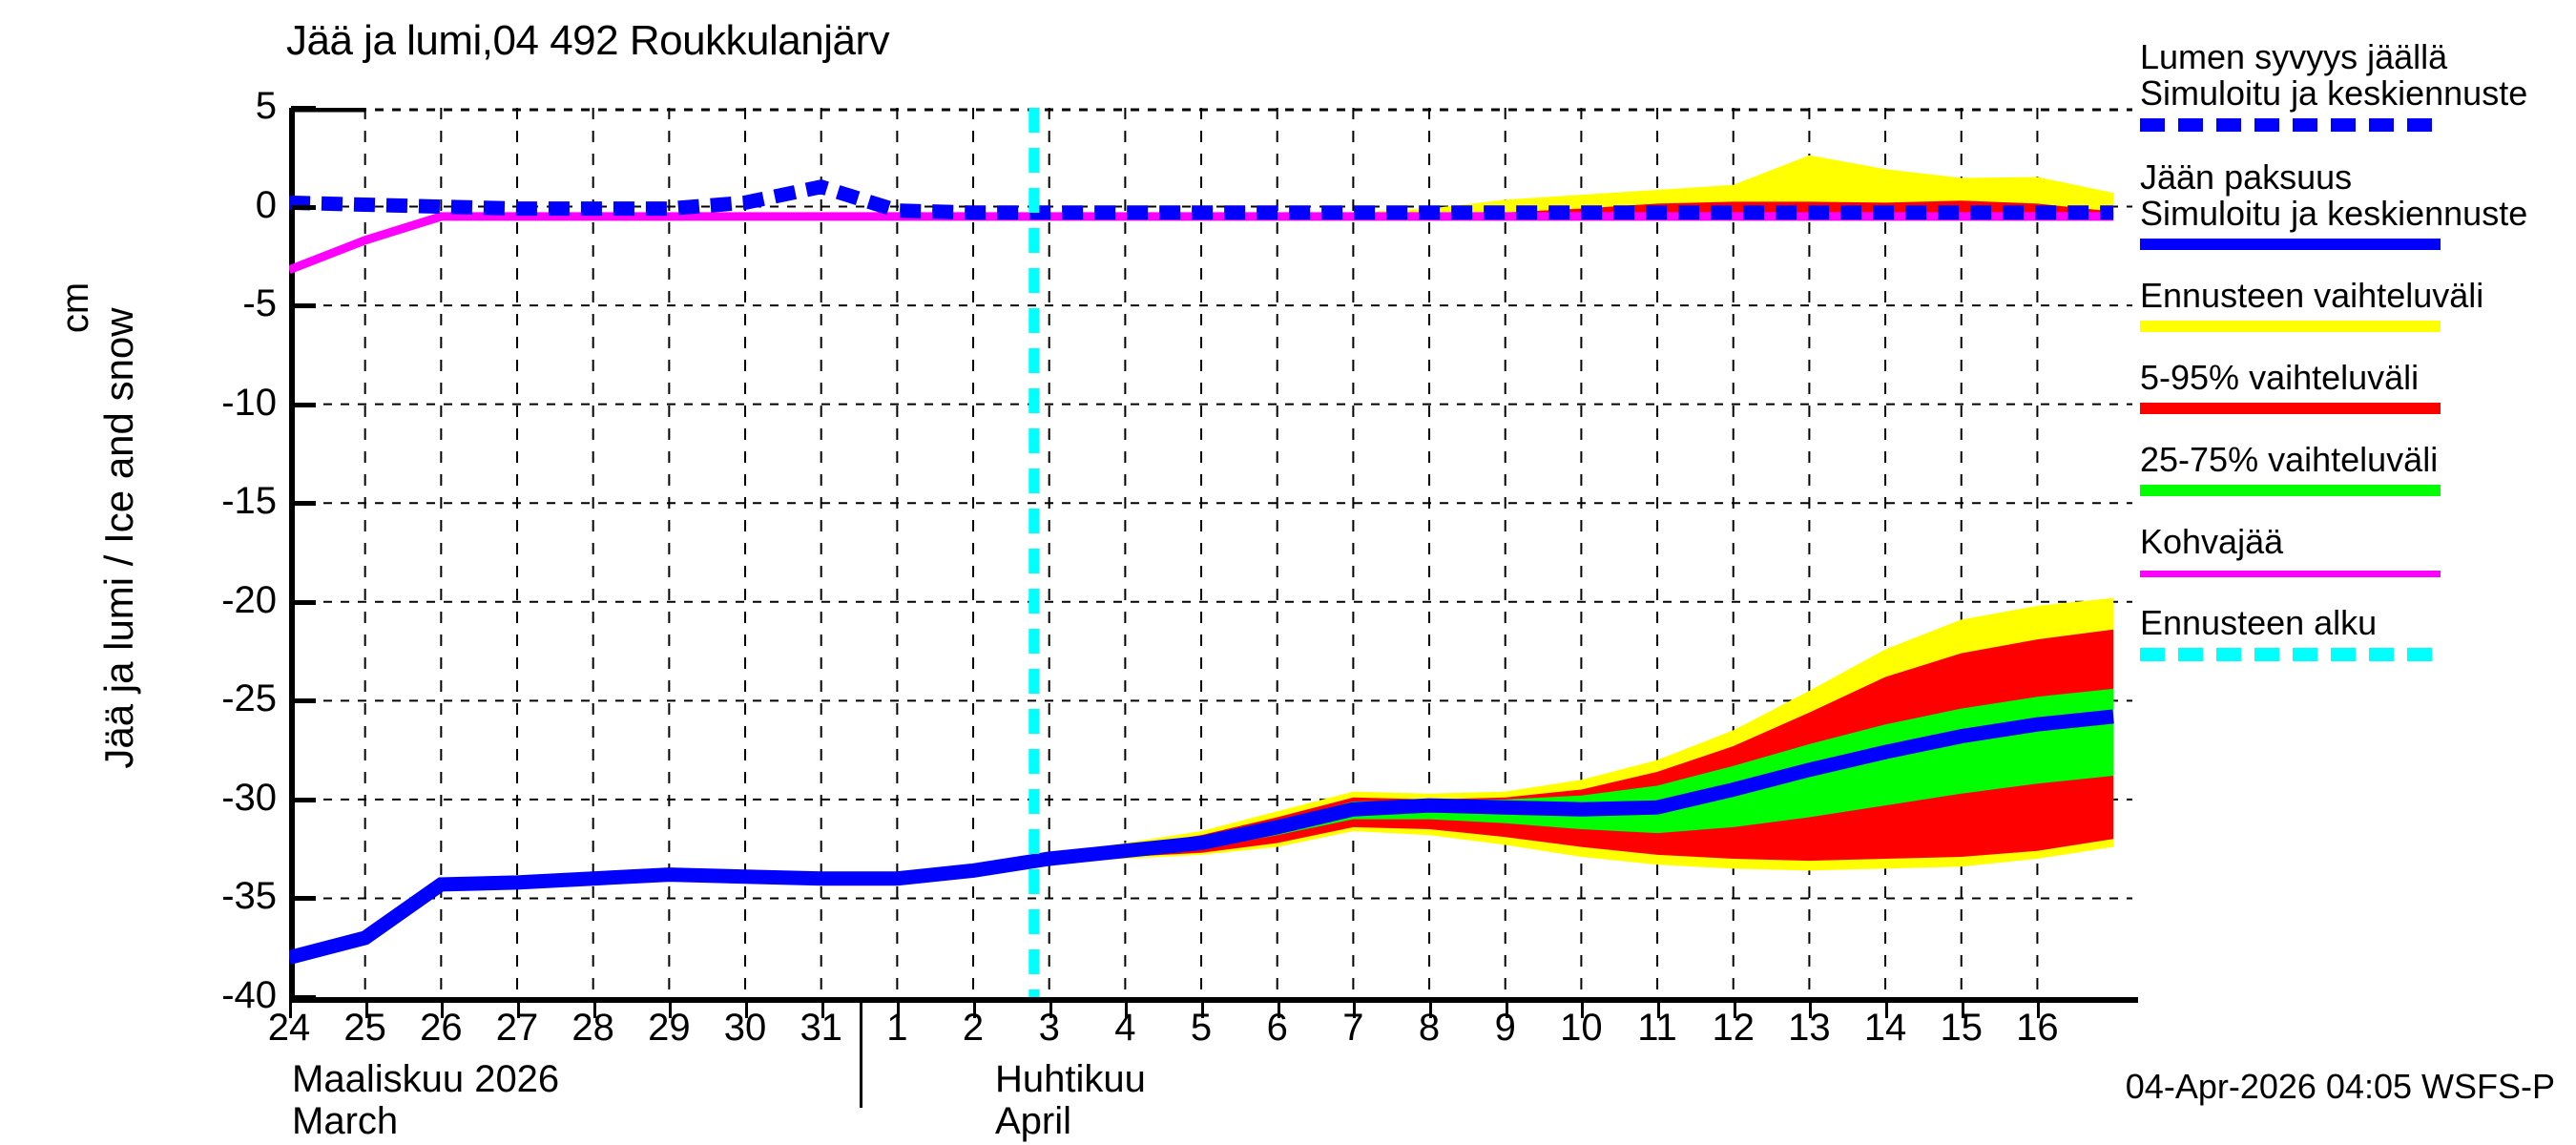  Describe the element at coordinates (1277, 1028) in the screenshot. I see `x-tick-label: 6` at that location.